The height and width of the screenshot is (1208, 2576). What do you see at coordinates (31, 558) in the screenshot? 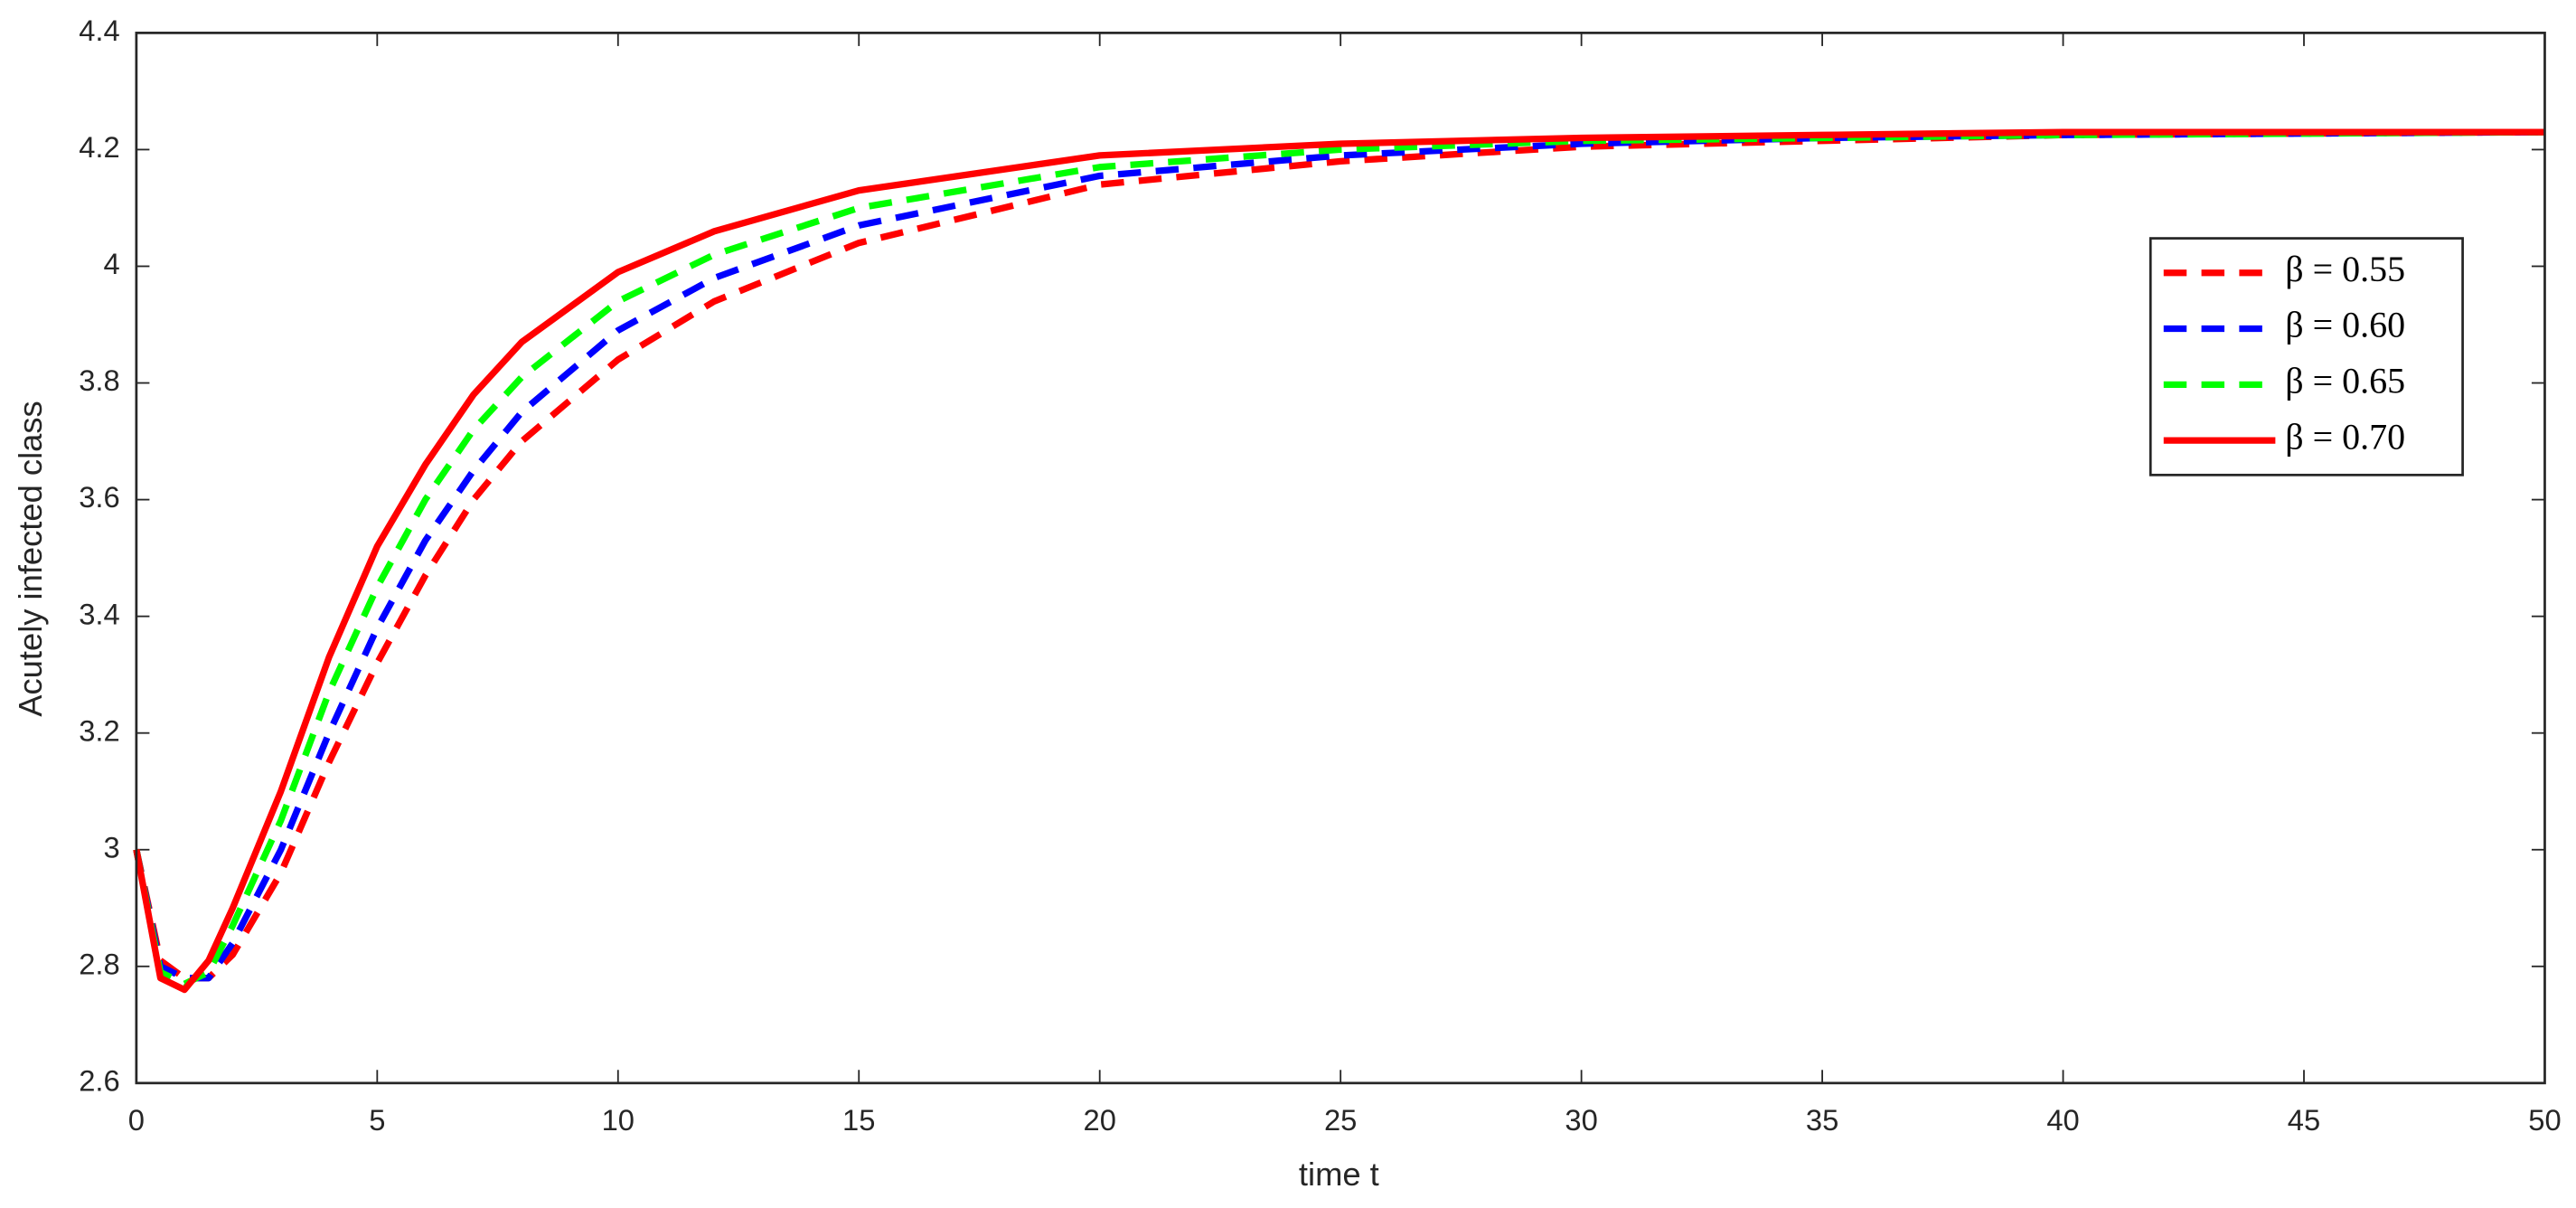
I see `y-axis-label: Acutely infected class` at bounding box center [31, 558].